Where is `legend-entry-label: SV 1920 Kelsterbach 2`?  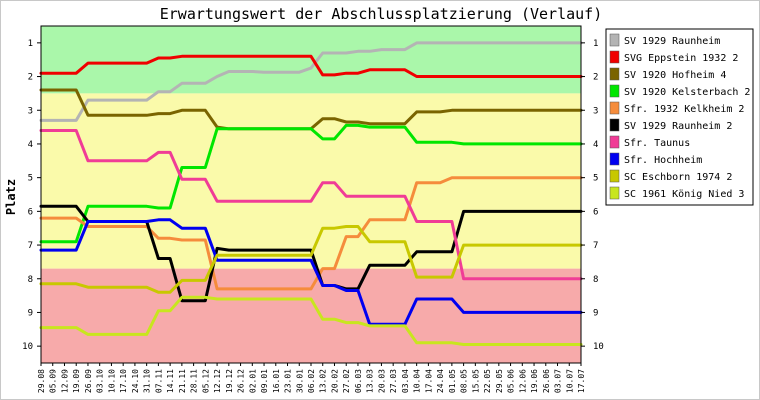 legend-entry-label: SV 1920 Kelsterbach 2 is located at coordinates (687, 92).